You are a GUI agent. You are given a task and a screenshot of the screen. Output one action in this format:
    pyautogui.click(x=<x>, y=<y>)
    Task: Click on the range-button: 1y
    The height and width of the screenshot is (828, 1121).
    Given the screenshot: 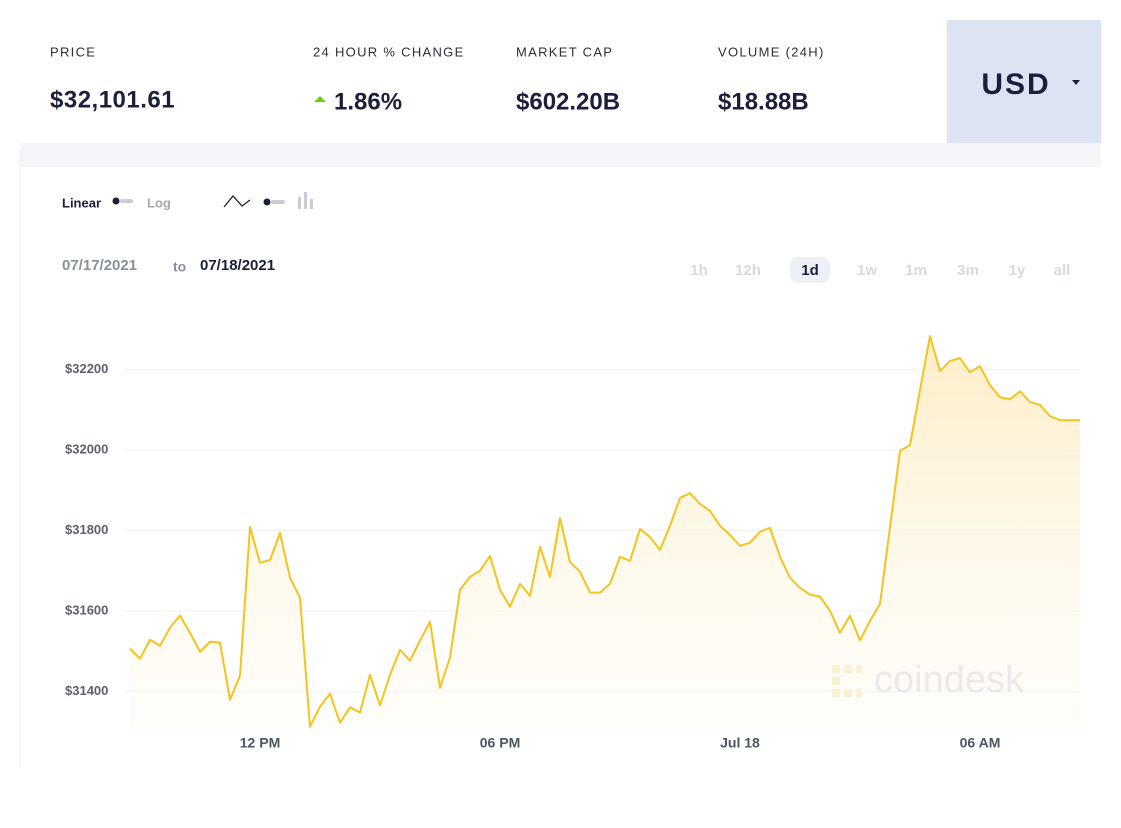 What is the action you would take?
    pyautogui.click(x=1017, y=270)
    